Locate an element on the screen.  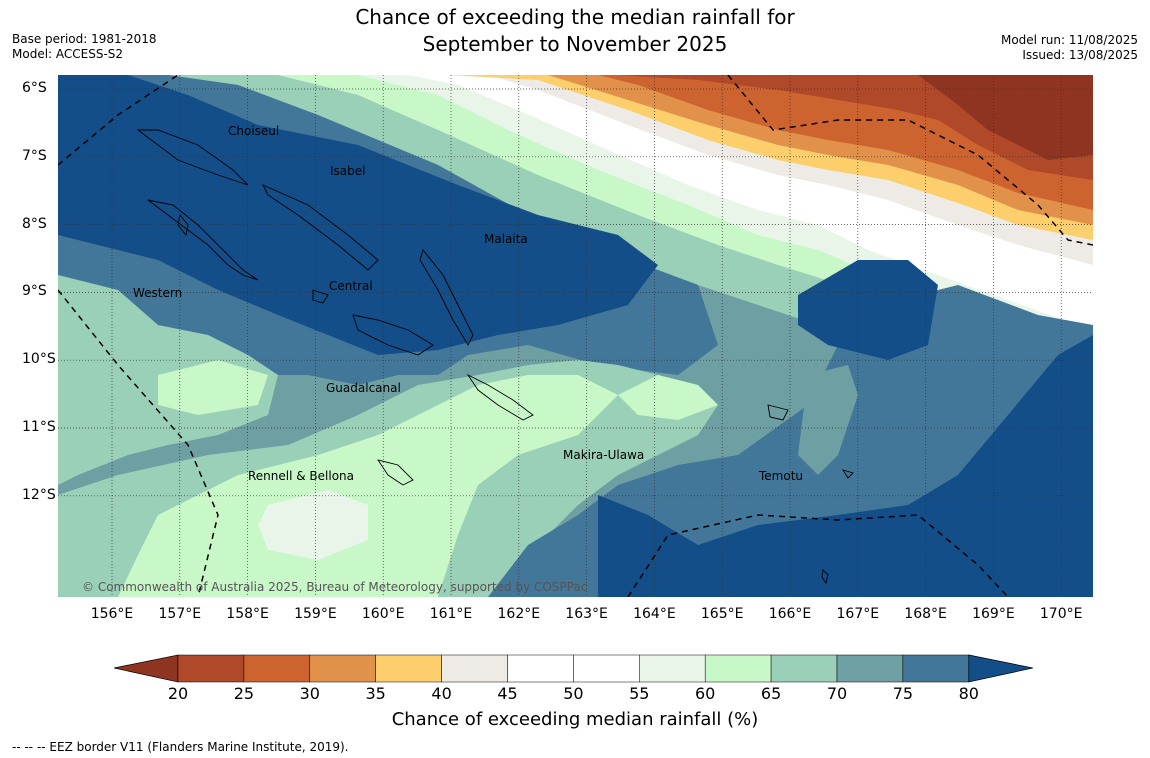
colorbar-tick-label: 50 is located at coordinates (573, 693).